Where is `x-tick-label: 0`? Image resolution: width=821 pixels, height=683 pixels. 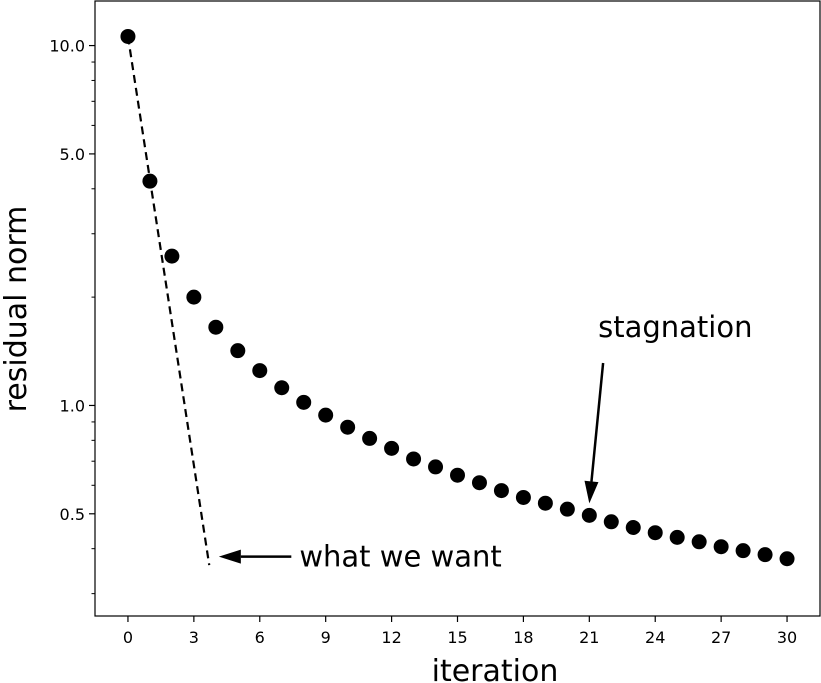
x-tick-label: 0 is located at coordinates (128, 637).